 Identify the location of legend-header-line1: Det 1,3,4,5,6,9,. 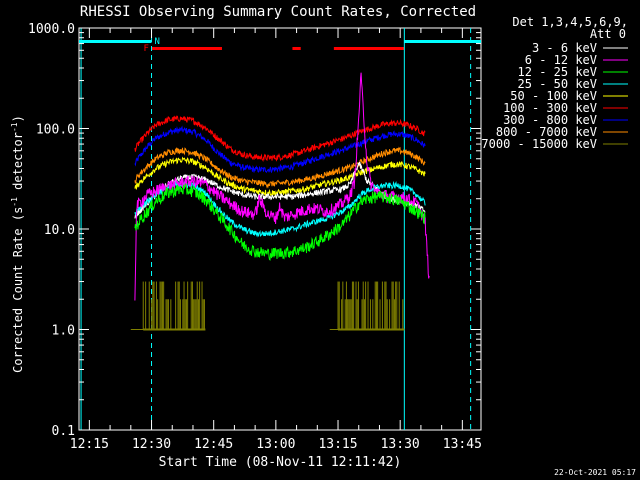
(570, 22).